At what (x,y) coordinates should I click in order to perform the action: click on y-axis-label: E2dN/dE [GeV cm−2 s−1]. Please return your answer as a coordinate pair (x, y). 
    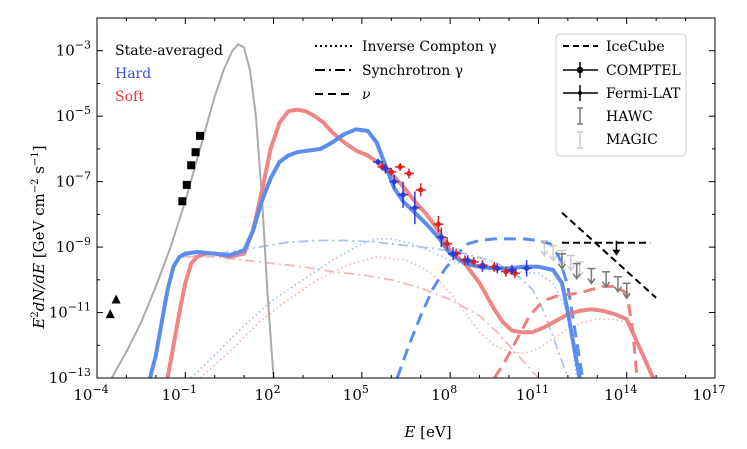
    Looking at the image, I should click on (39, 237).